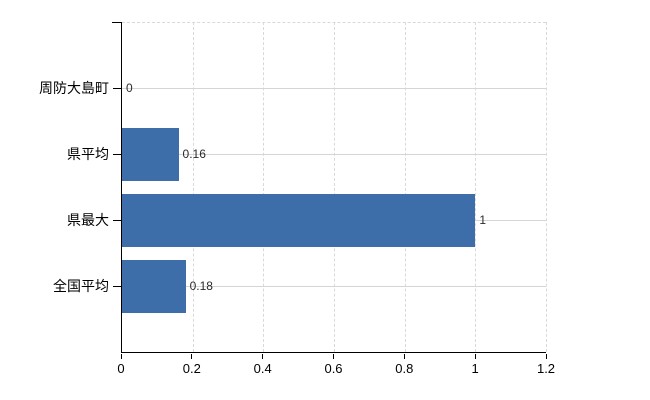 The width and height of the screenshot is (650, 400). What do you see at coordinates (74, 88) in the screenshot?
I see `category-label: 周防大島町` at bounding box center [74, 88].